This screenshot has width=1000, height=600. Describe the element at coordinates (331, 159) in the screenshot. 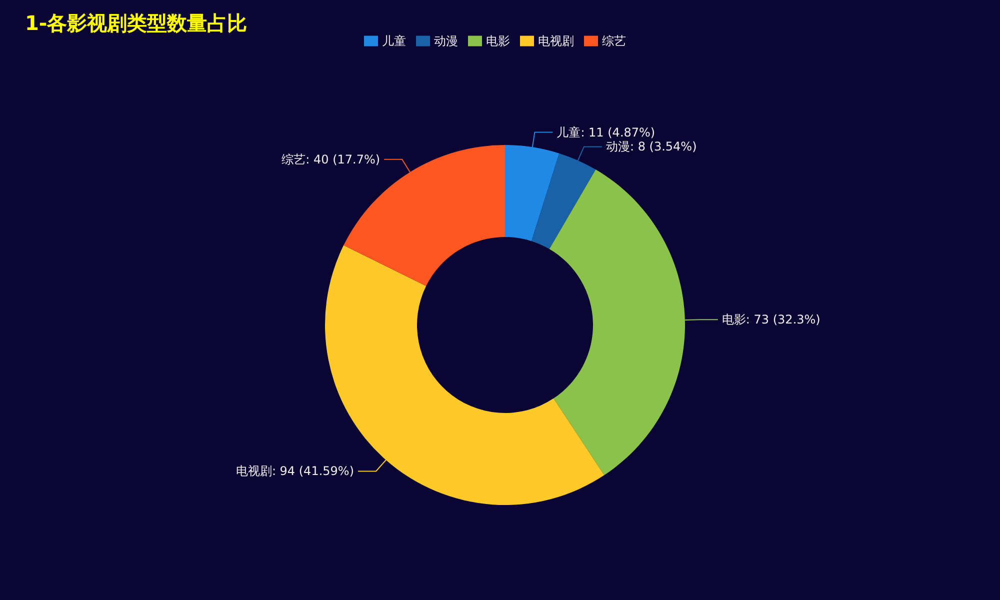

I see `data-label: 综艺: 40 (17.7%)` at that location.